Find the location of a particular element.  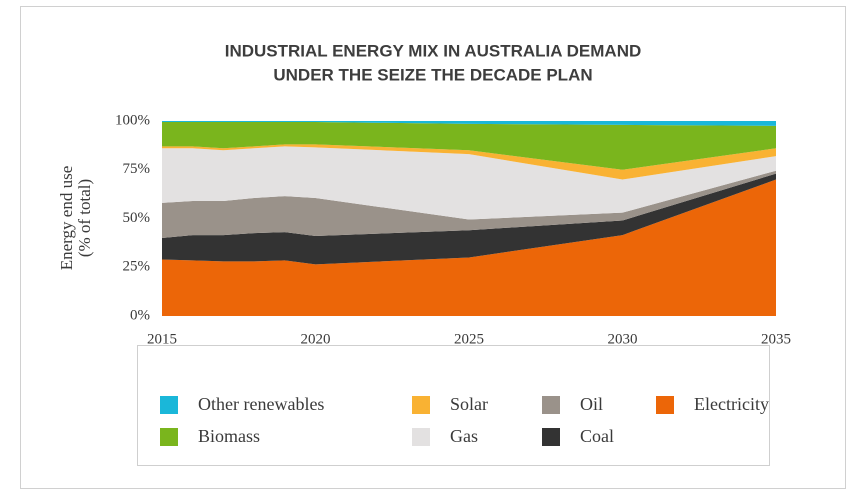

y-tick-label: 75% is located at coordinates (137, 169).